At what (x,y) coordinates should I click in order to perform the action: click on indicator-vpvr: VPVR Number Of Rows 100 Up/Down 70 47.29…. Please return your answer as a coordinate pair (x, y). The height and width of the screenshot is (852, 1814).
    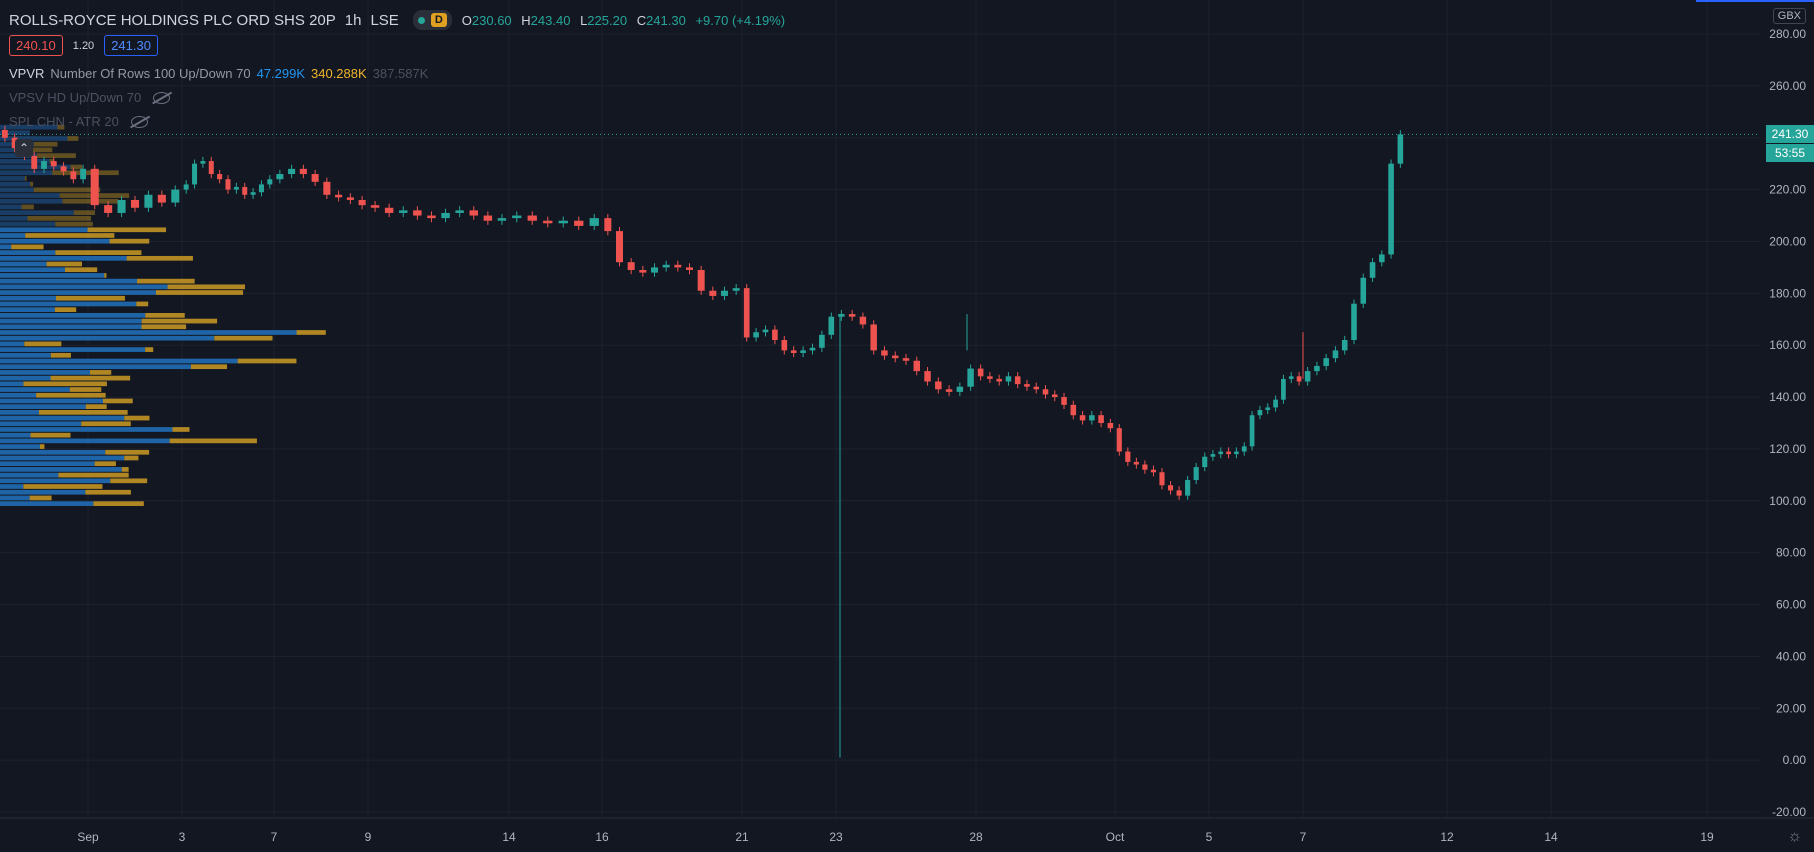
    Looking at the image, I should click on (218, 73).